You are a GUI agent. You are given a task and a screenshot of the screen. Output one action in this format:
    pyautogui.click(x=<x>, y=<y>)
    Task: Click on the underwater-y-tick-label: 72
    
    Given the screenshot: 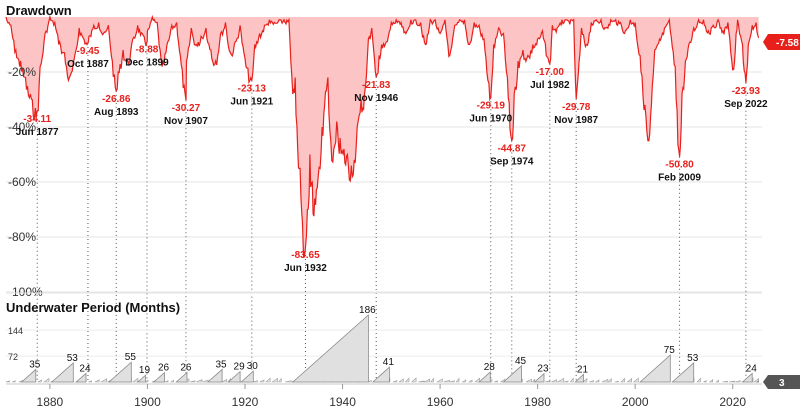 What is the action you would take?
    pyautogui.click(x=13, y=357)
    